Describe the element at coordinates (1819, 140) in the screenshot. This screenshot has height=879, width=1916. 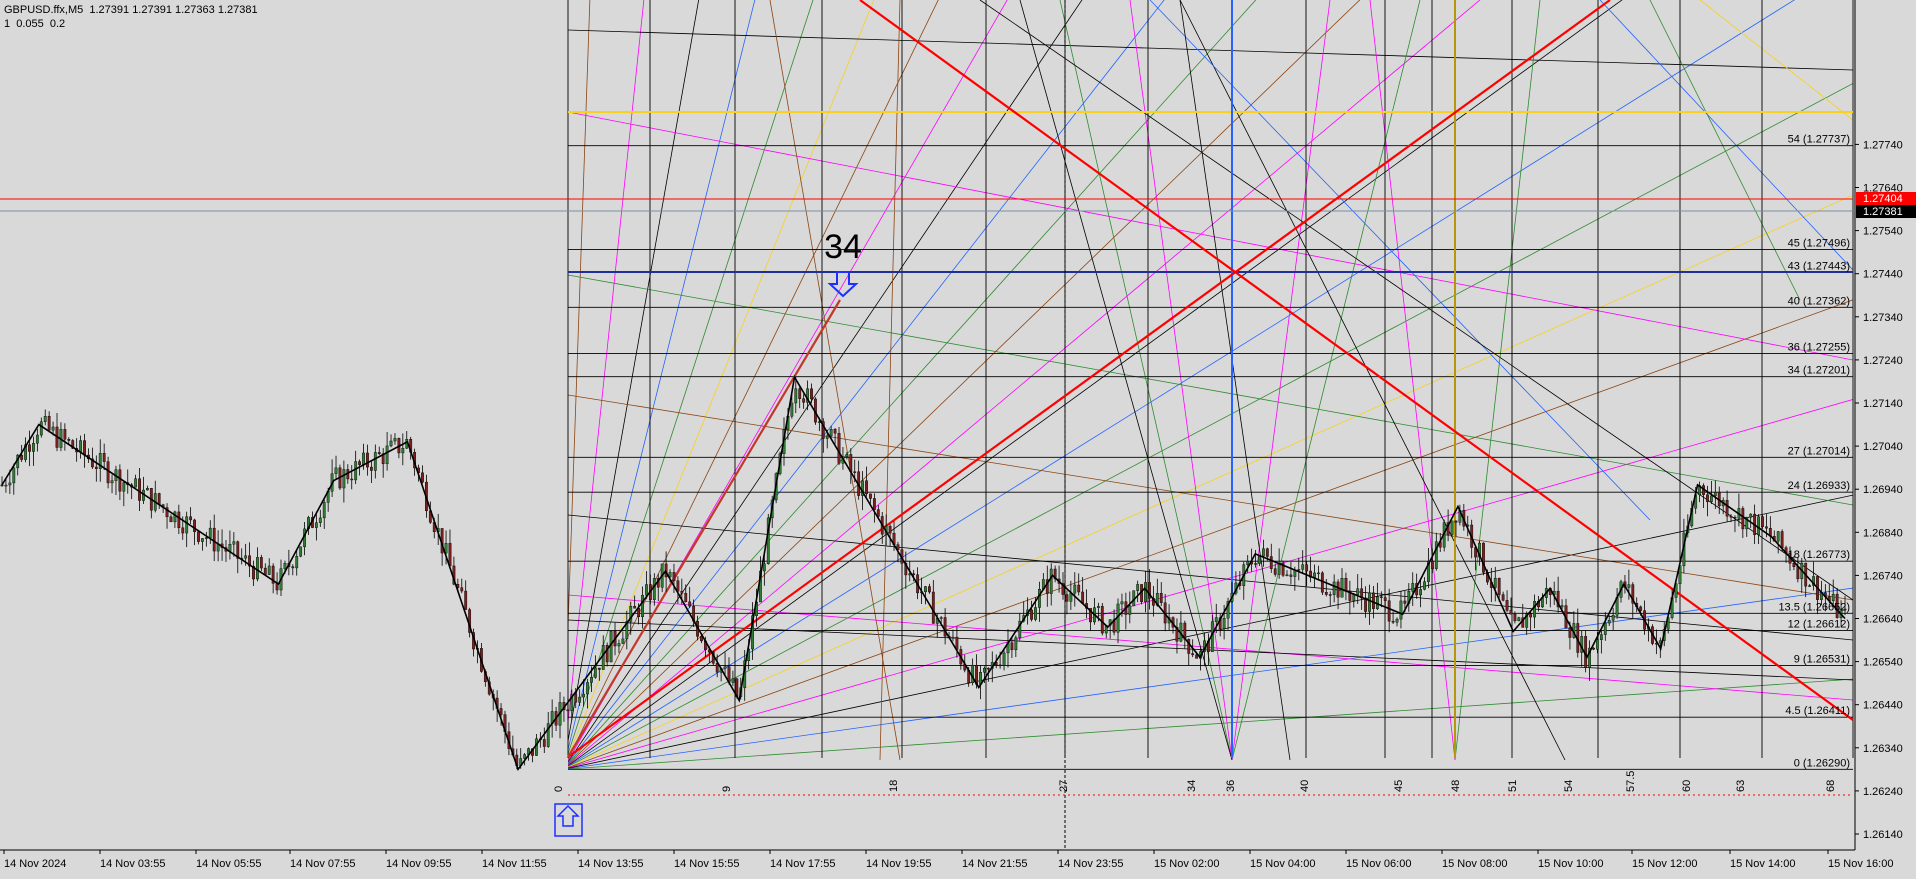
I see `level-label: 54 (1.27737)` at that location.